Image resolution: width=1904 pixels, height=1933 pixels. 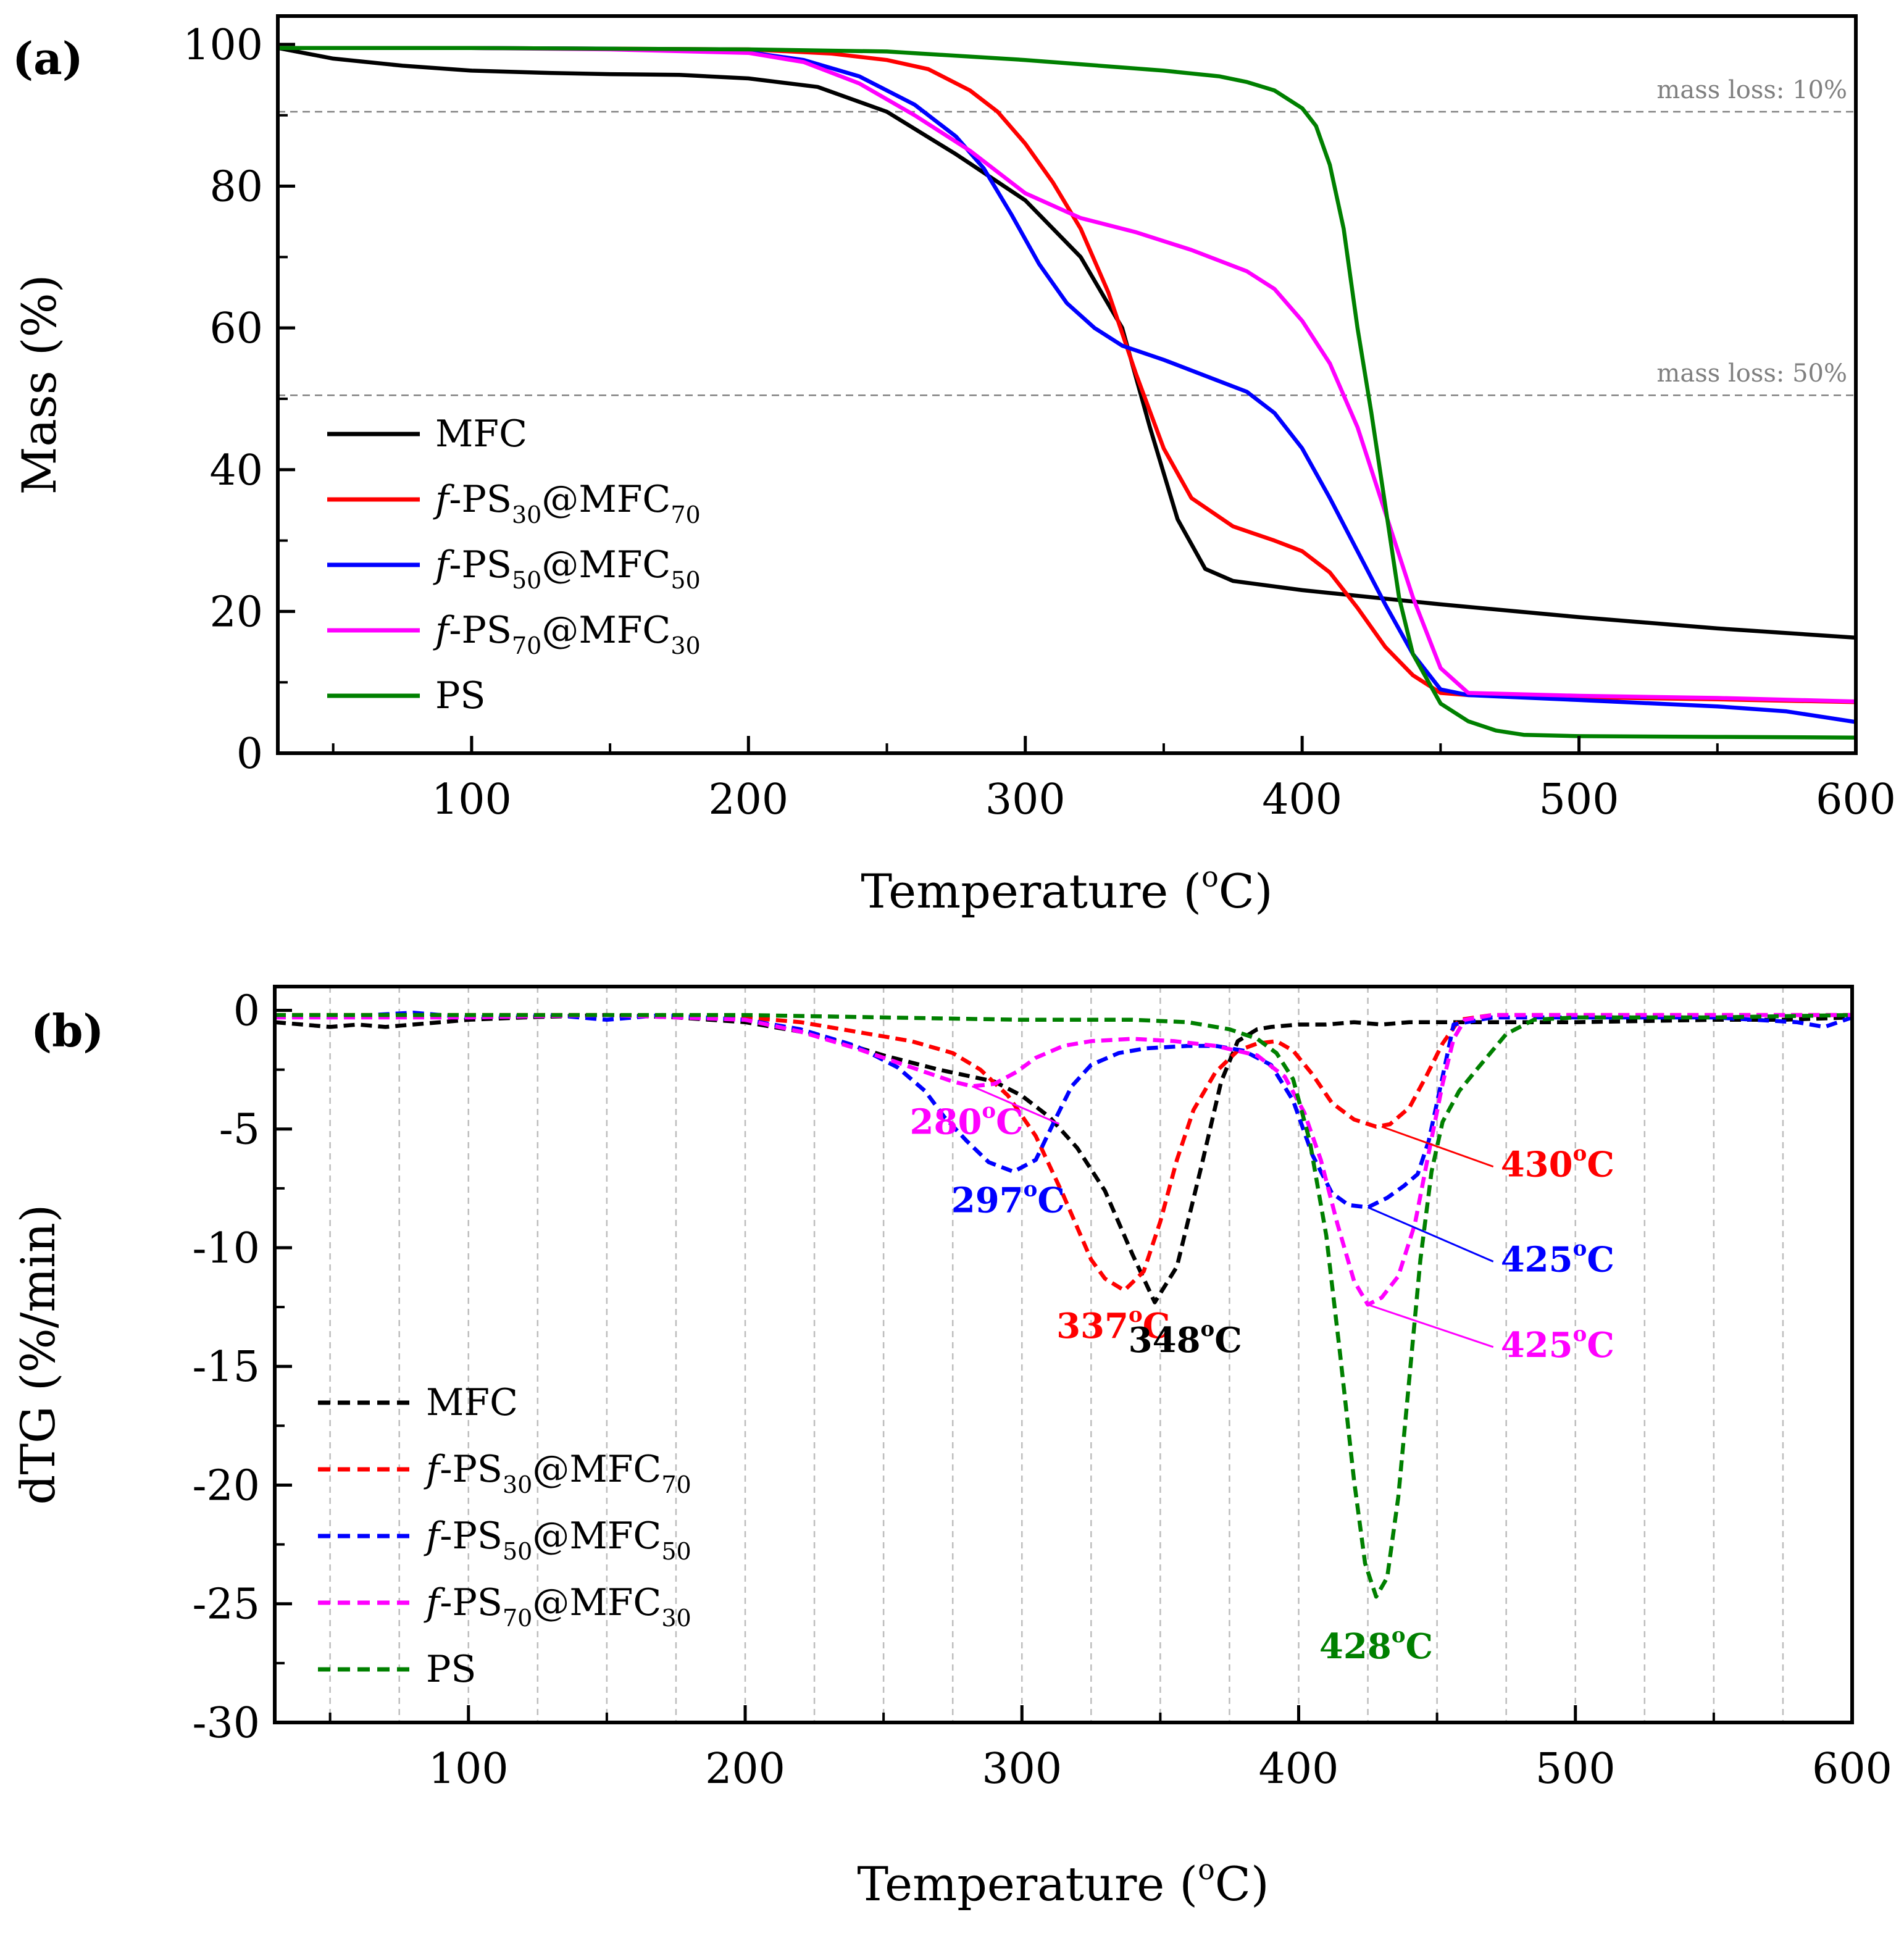 I want to click on series-line-ps50, so click(x=1063, y=1110).